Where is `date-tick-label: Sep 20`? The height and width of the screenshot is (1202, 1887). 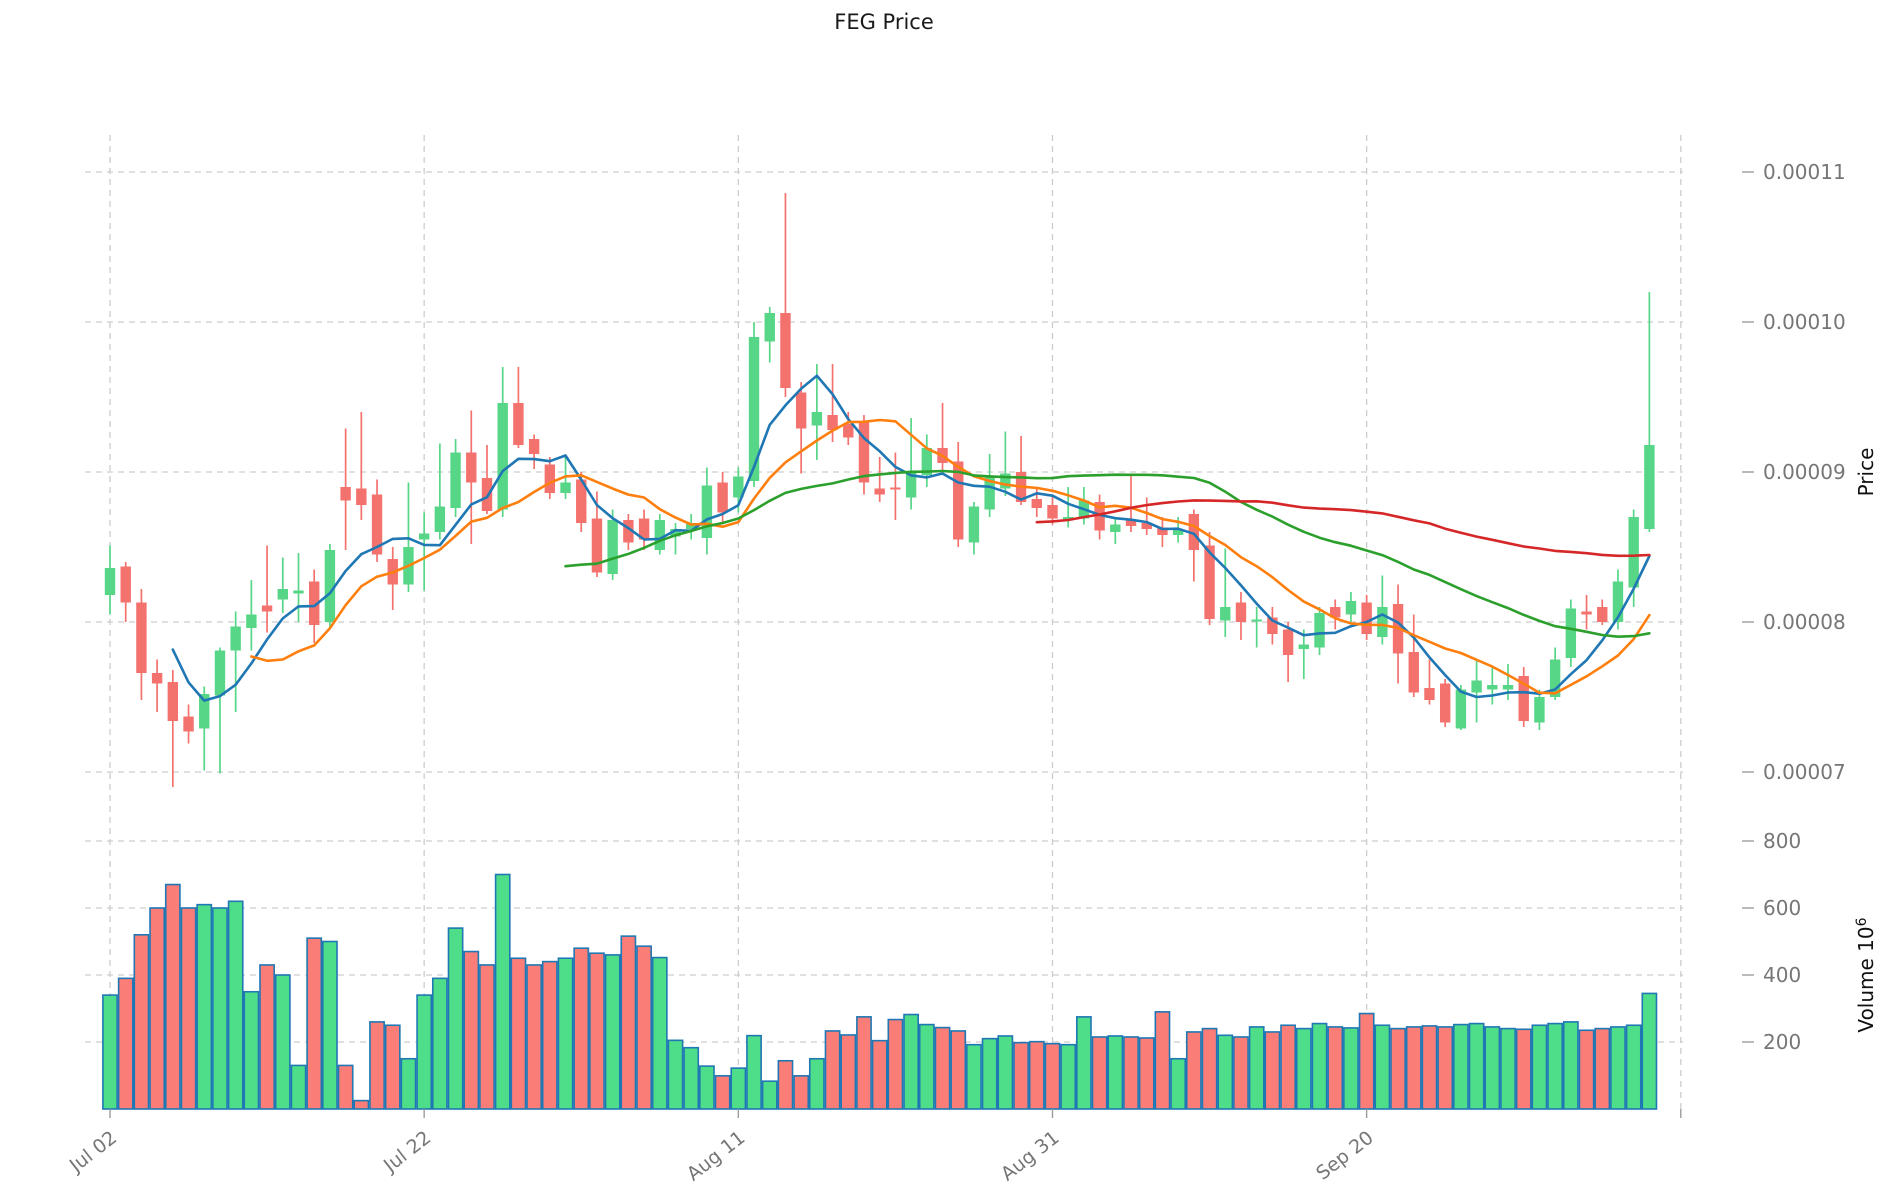
date-tick-label: Sep 20 is located at coordinates (1345, 1156).